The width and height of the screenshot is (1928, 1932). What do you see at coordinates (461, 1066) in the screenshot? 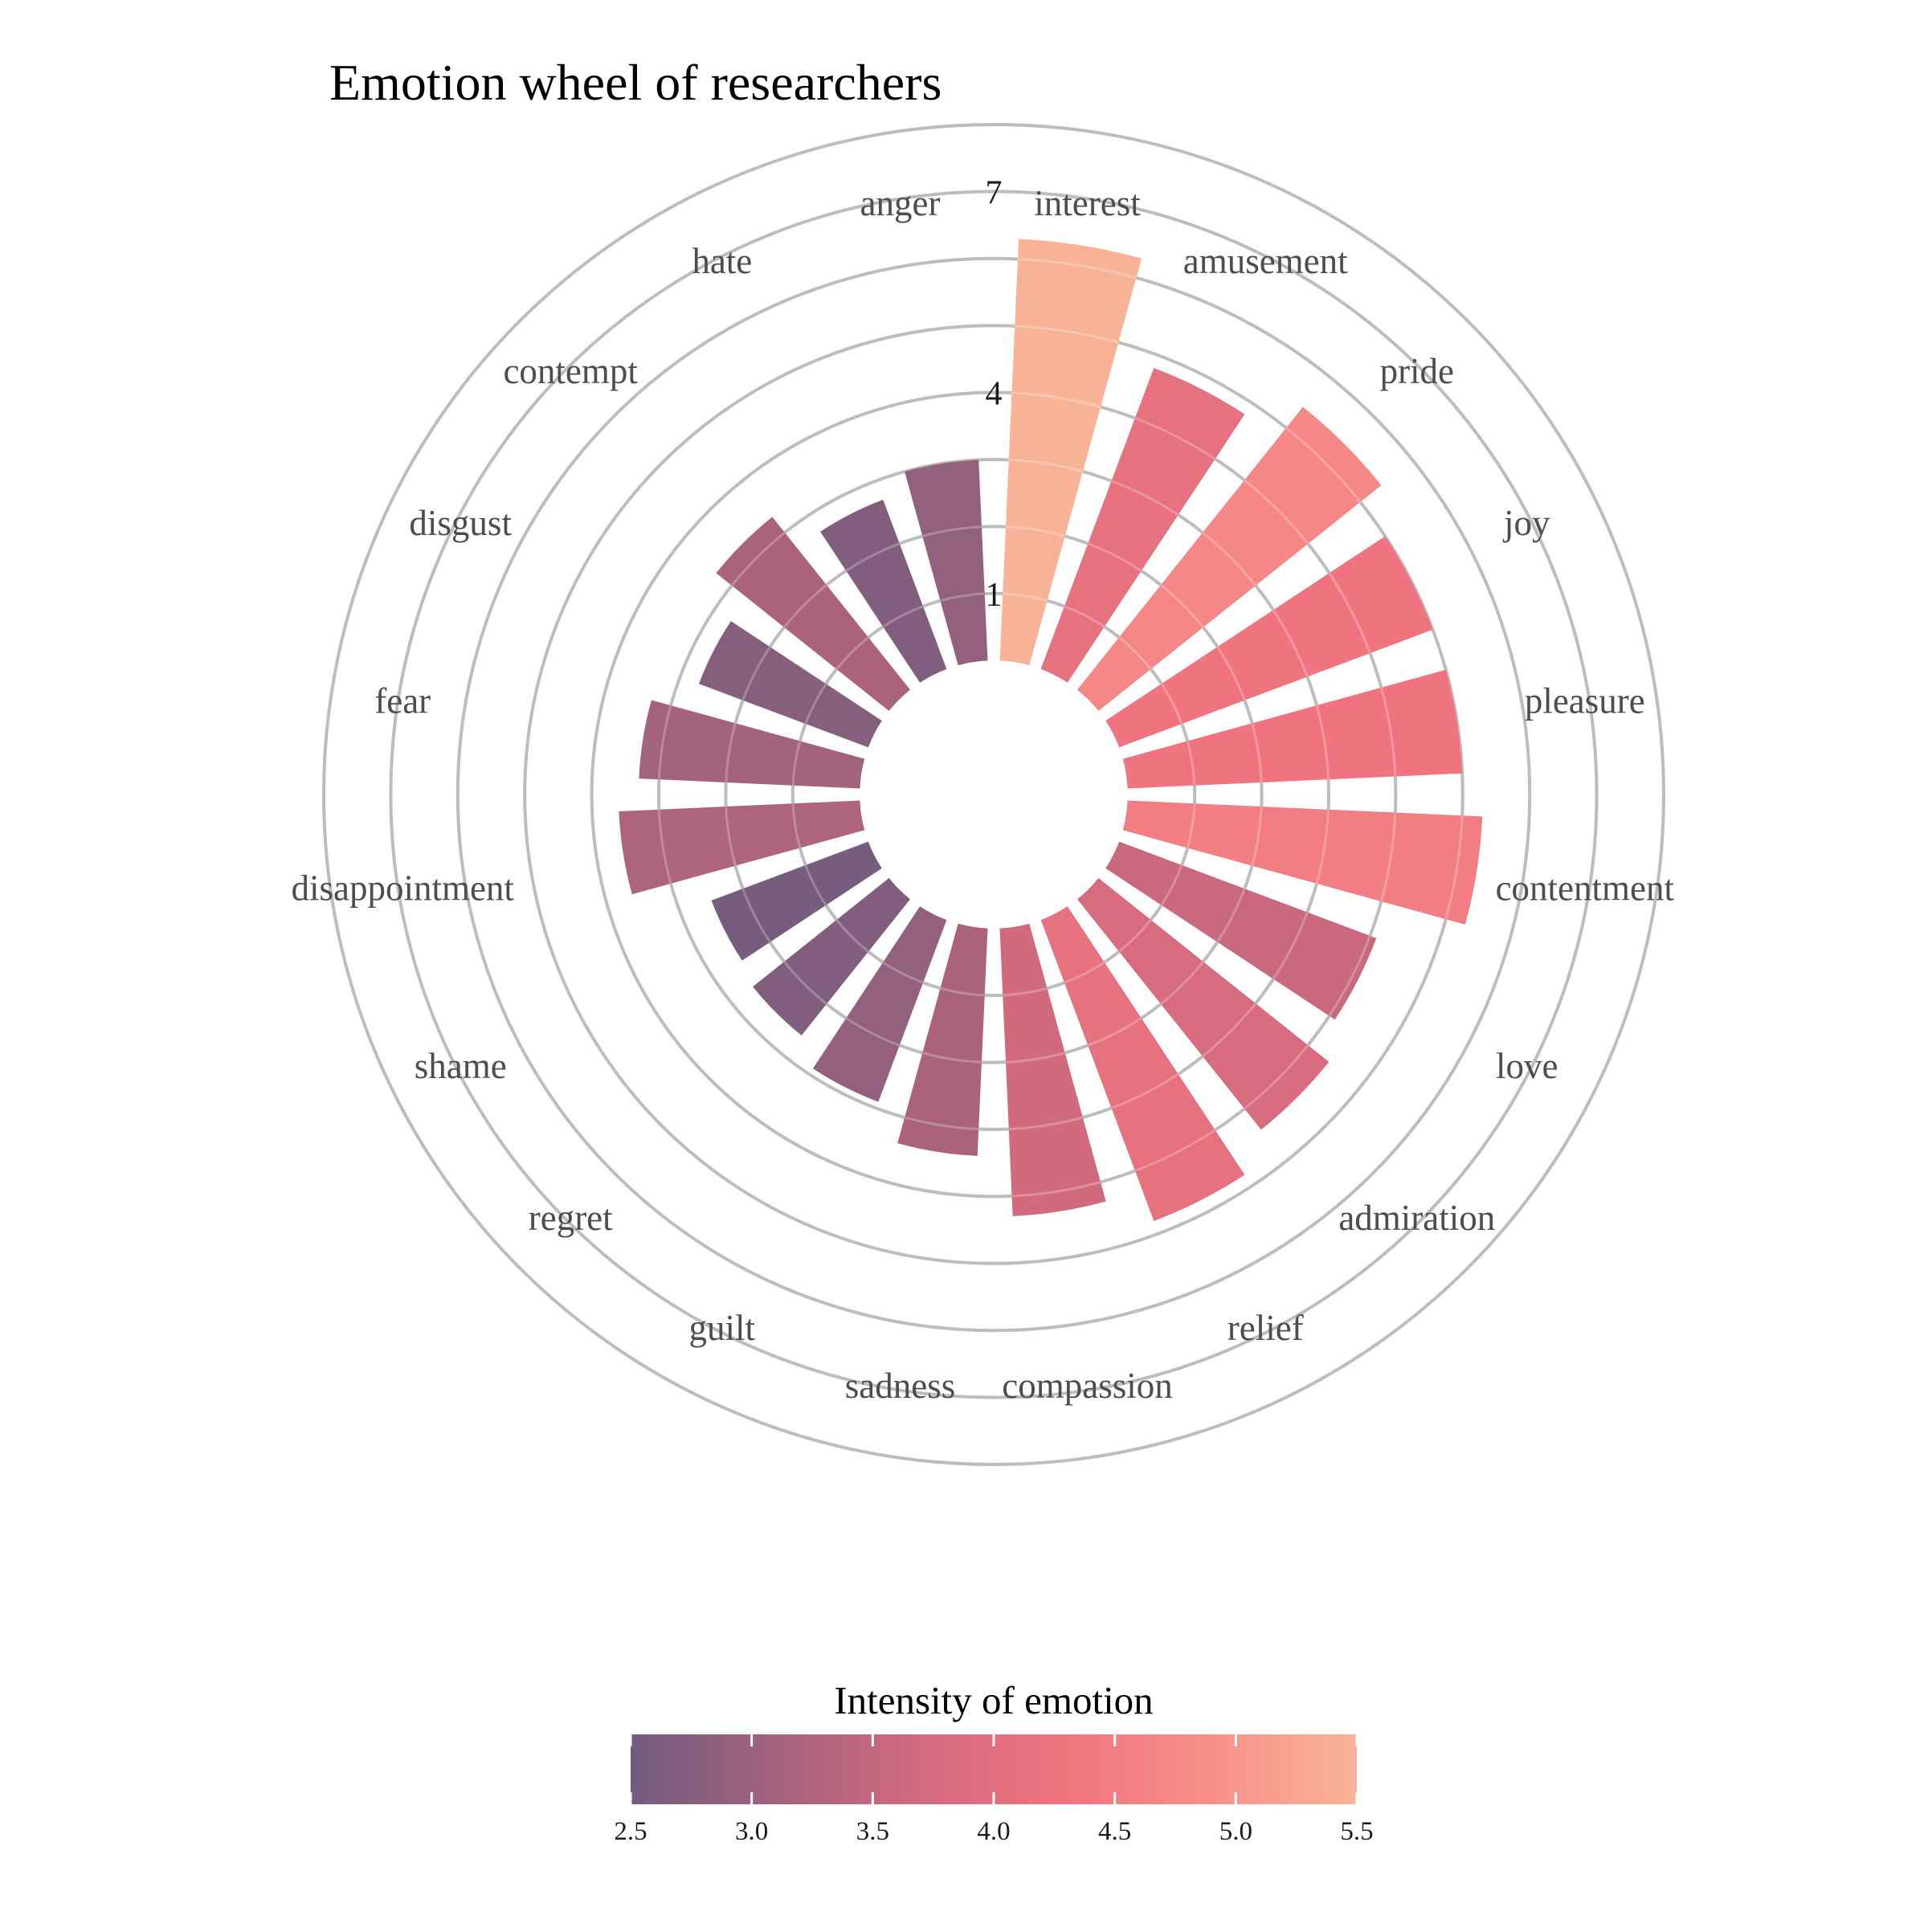
I see `category-label-shame: shame` at bounding box center [461, 1066].